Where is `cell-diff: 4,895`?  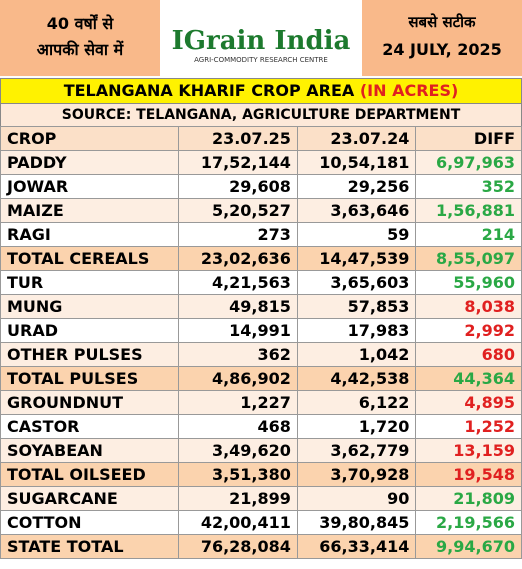 cell-diff: 4,895 is located at coordinates (468, 402).